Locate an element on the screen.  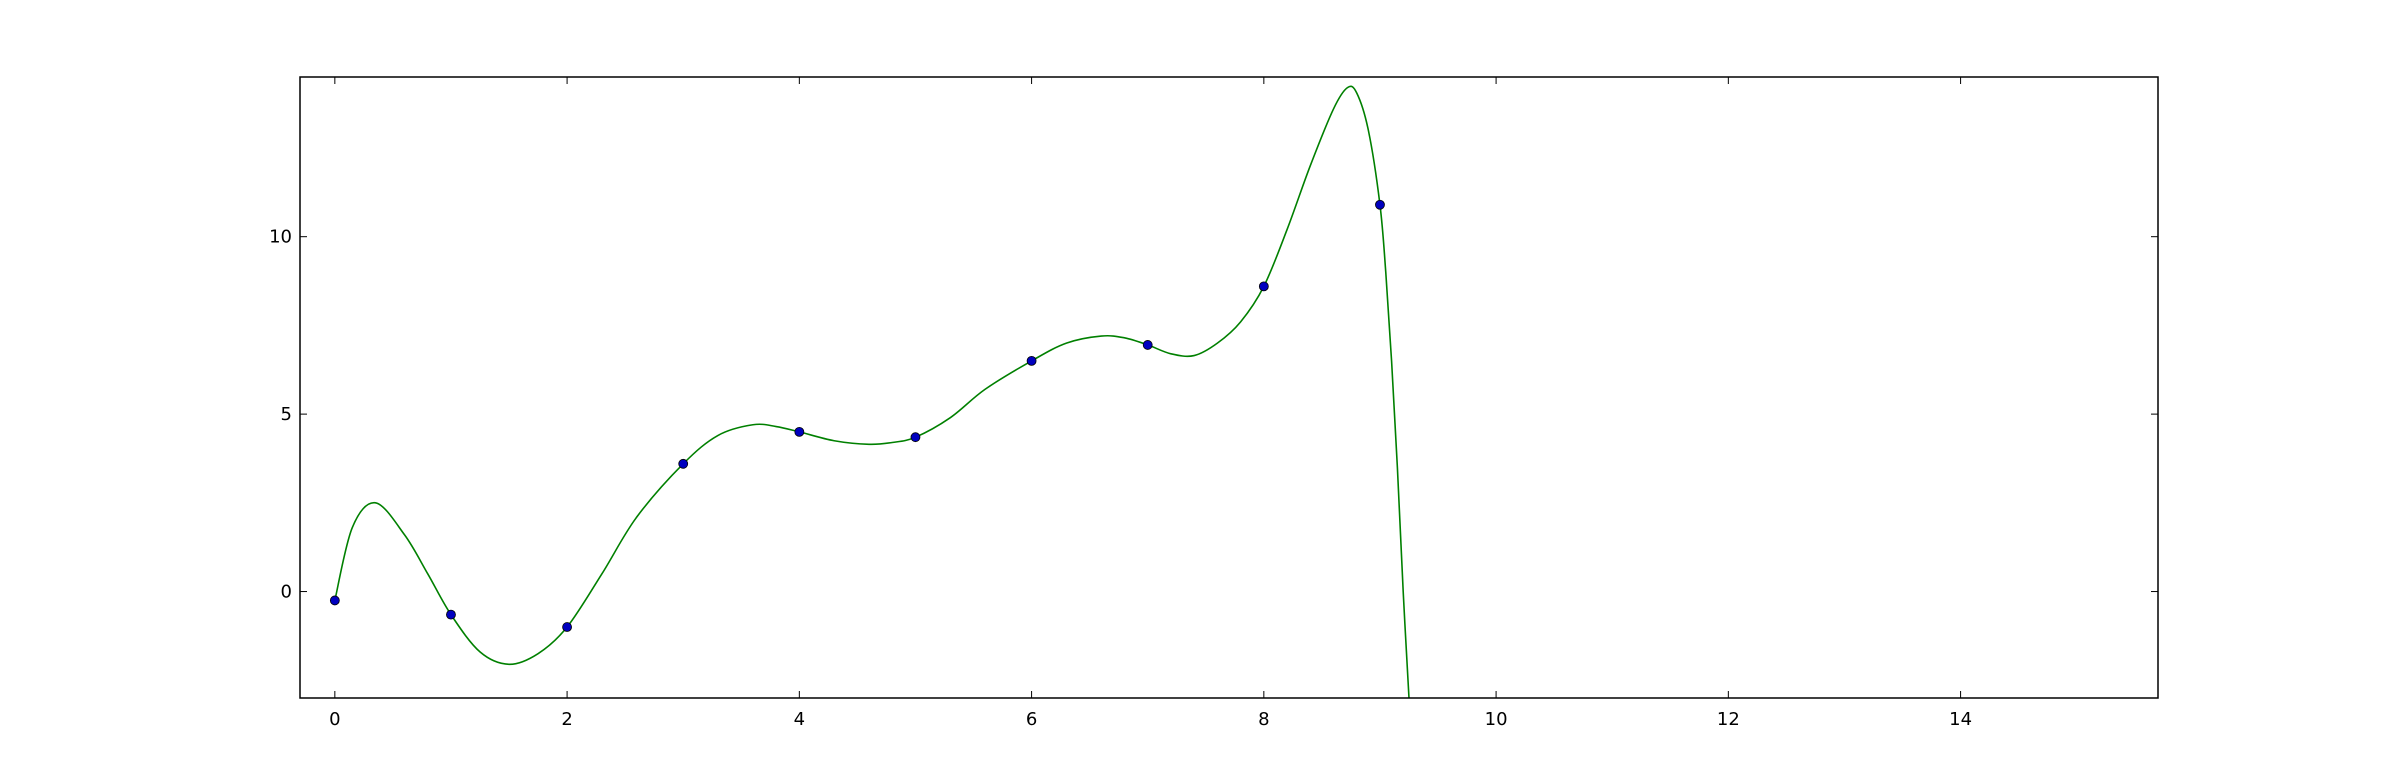
x-tick-label: 2 is located at coordinates (566, 719).